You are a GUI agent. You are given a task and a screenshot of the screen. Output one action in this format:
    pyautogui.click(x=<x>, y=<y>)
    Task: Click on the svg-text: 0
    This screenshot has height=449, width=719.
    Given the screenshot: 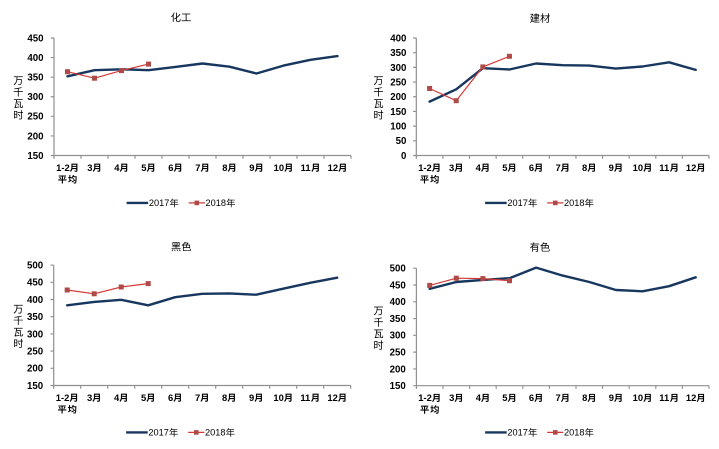 What is the action you would take?
    pyautogui.click(x=403, y=156)
    